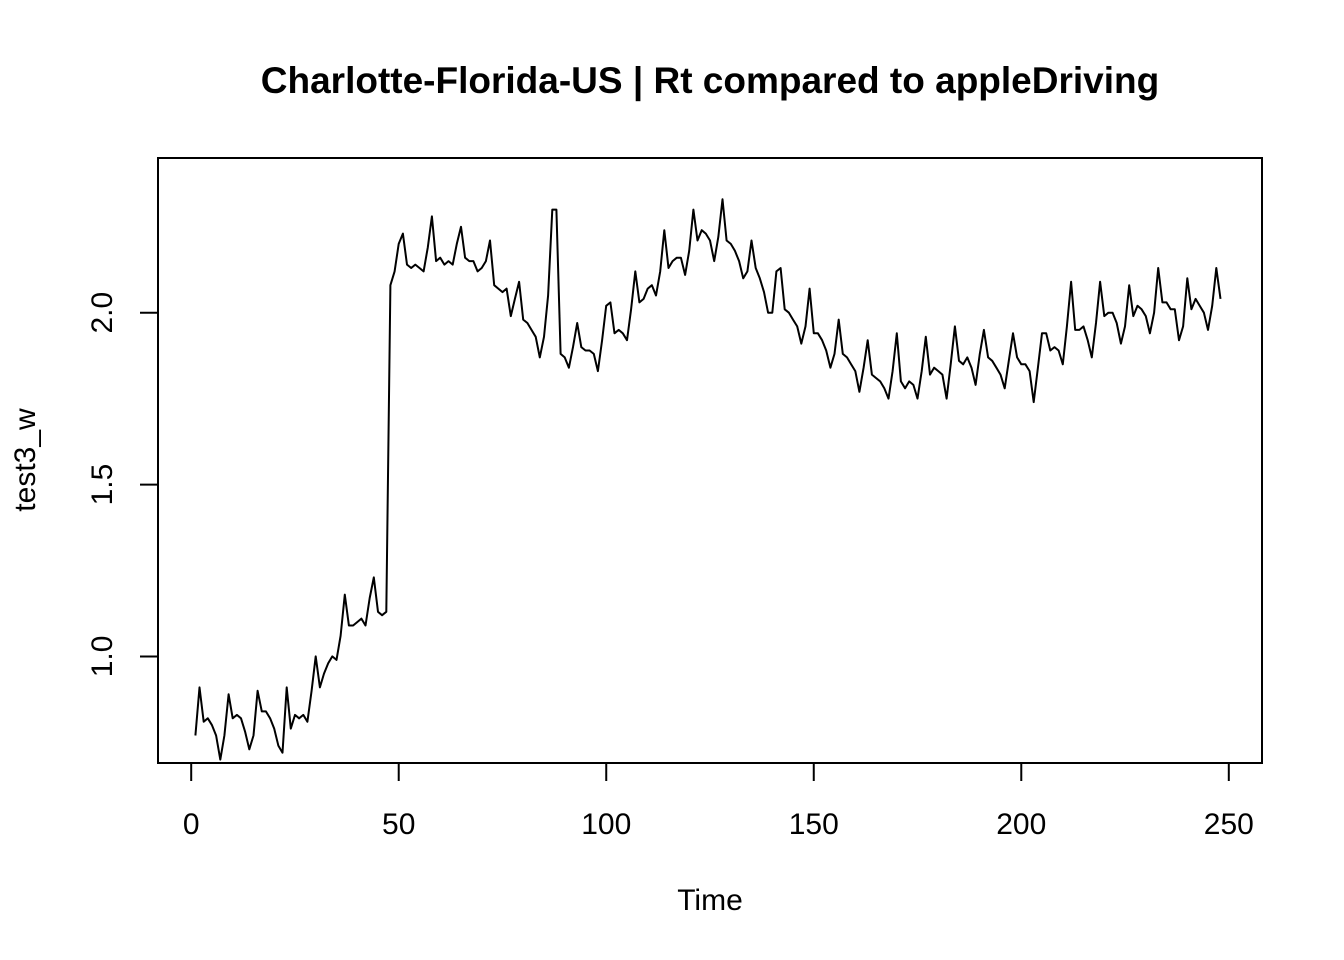 This screenshot has height=960, width=1344. Describe the element at coordinates (191, 824) in the screenshot. I see `x-tick-label: 0` at that location.